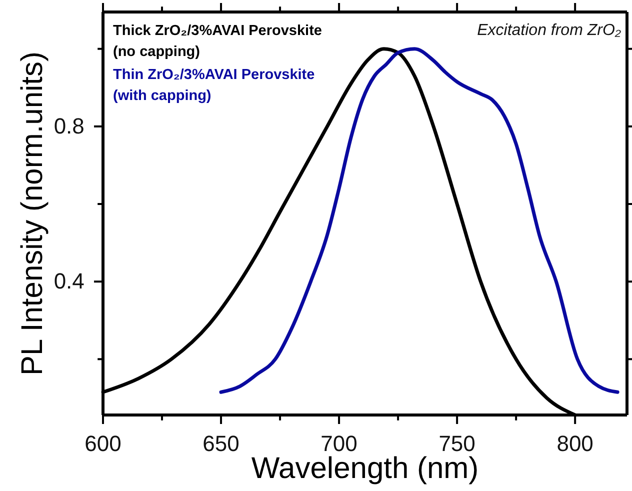  Describe the element at coordinates (575, 443) in the screenshot. I see `x-tick-label: 800` at that location.